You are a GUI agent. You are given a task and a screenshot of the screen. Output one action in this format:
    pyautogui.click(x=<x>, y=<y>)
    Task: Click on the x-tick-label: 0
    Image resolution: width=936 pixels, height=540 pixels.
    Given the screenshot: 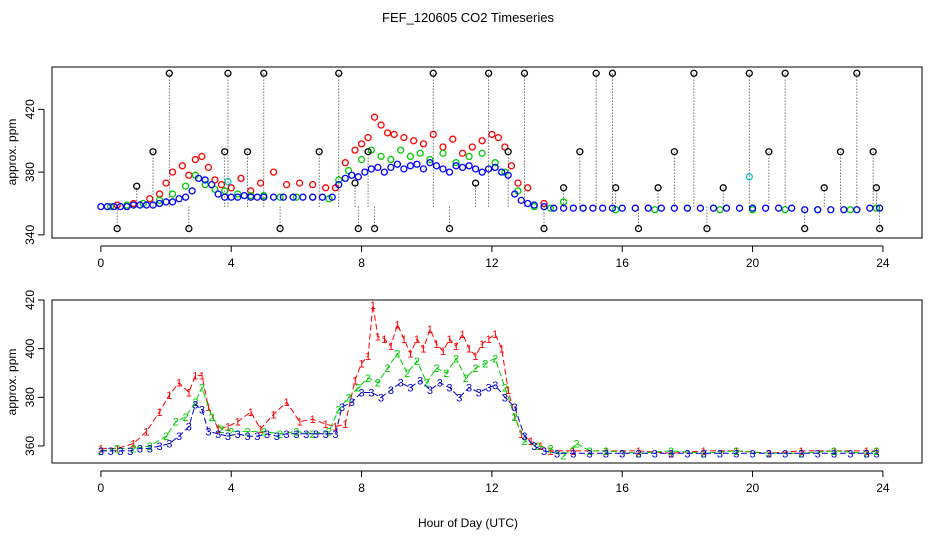 What is the action you would take?
    pyautogui.click(x=101, y=263)
    